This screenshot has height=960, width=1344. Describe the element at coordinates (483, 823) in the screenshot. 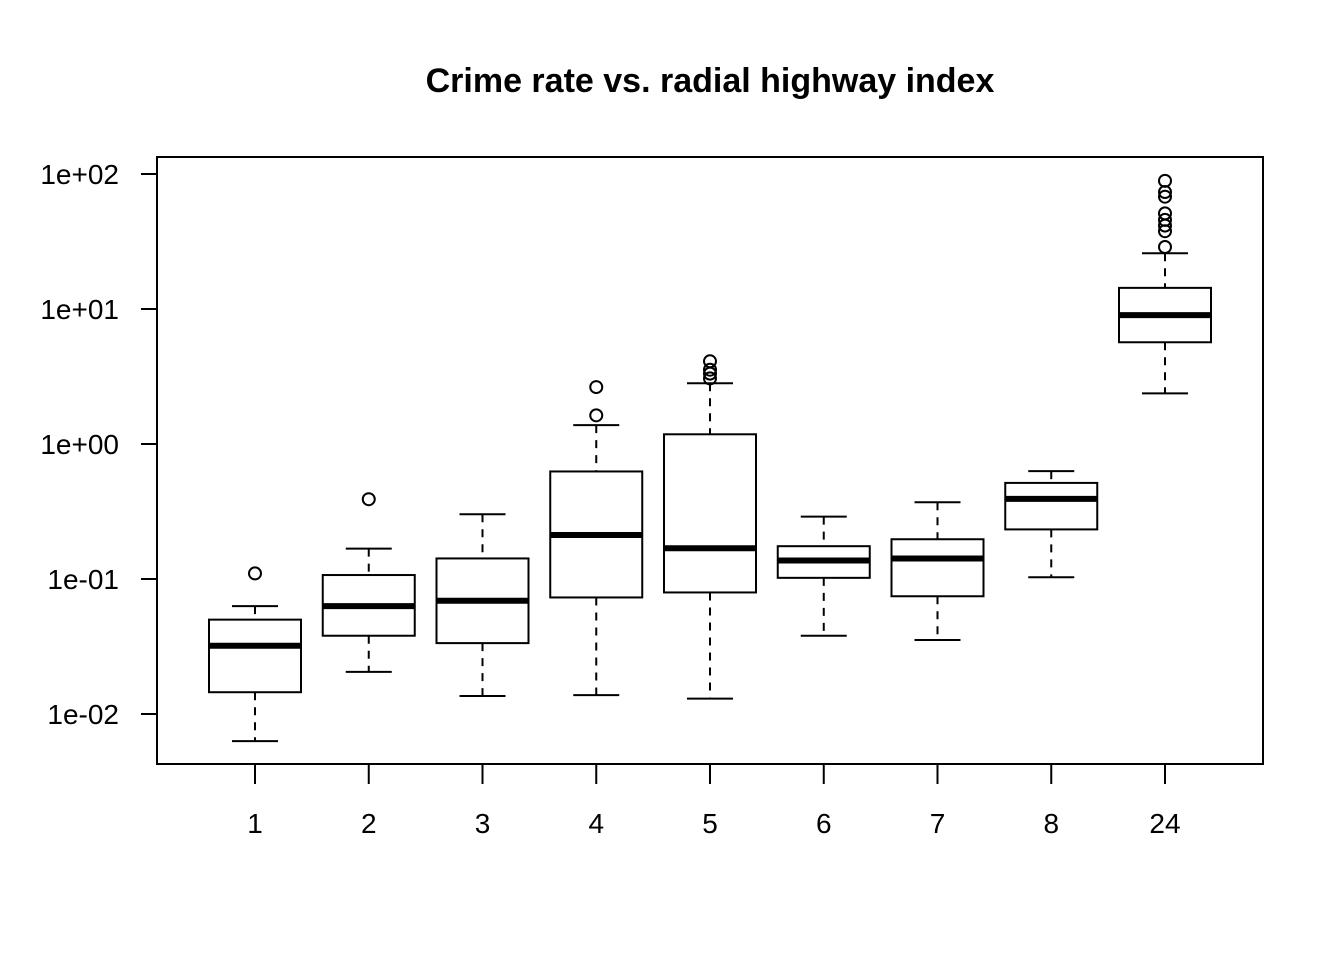

I see `x-tick-label: 3` at that location.